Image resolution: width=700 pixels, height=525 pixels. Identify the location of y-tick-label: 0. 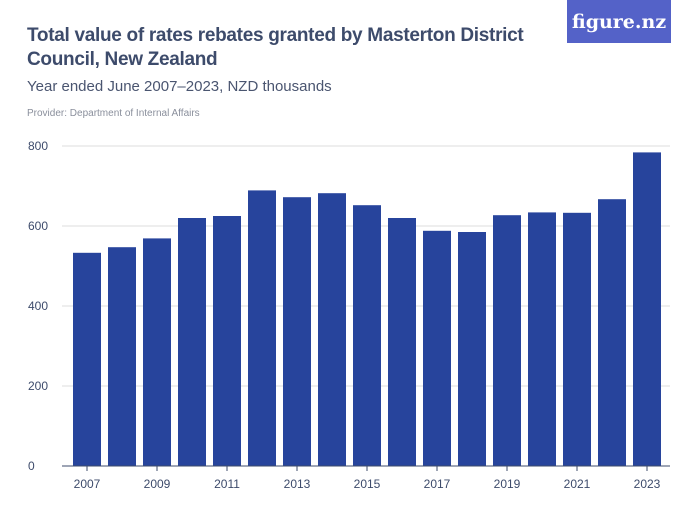
(31, 466).